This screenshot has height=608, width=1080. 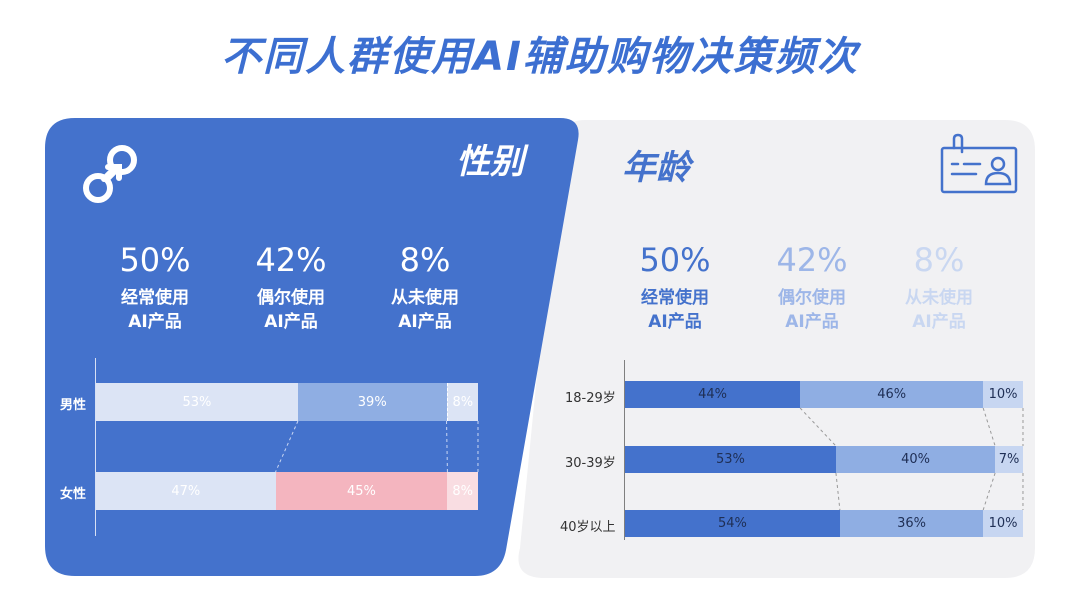 I want to click on gender-symbols-icon, so click(x=110, y=174).